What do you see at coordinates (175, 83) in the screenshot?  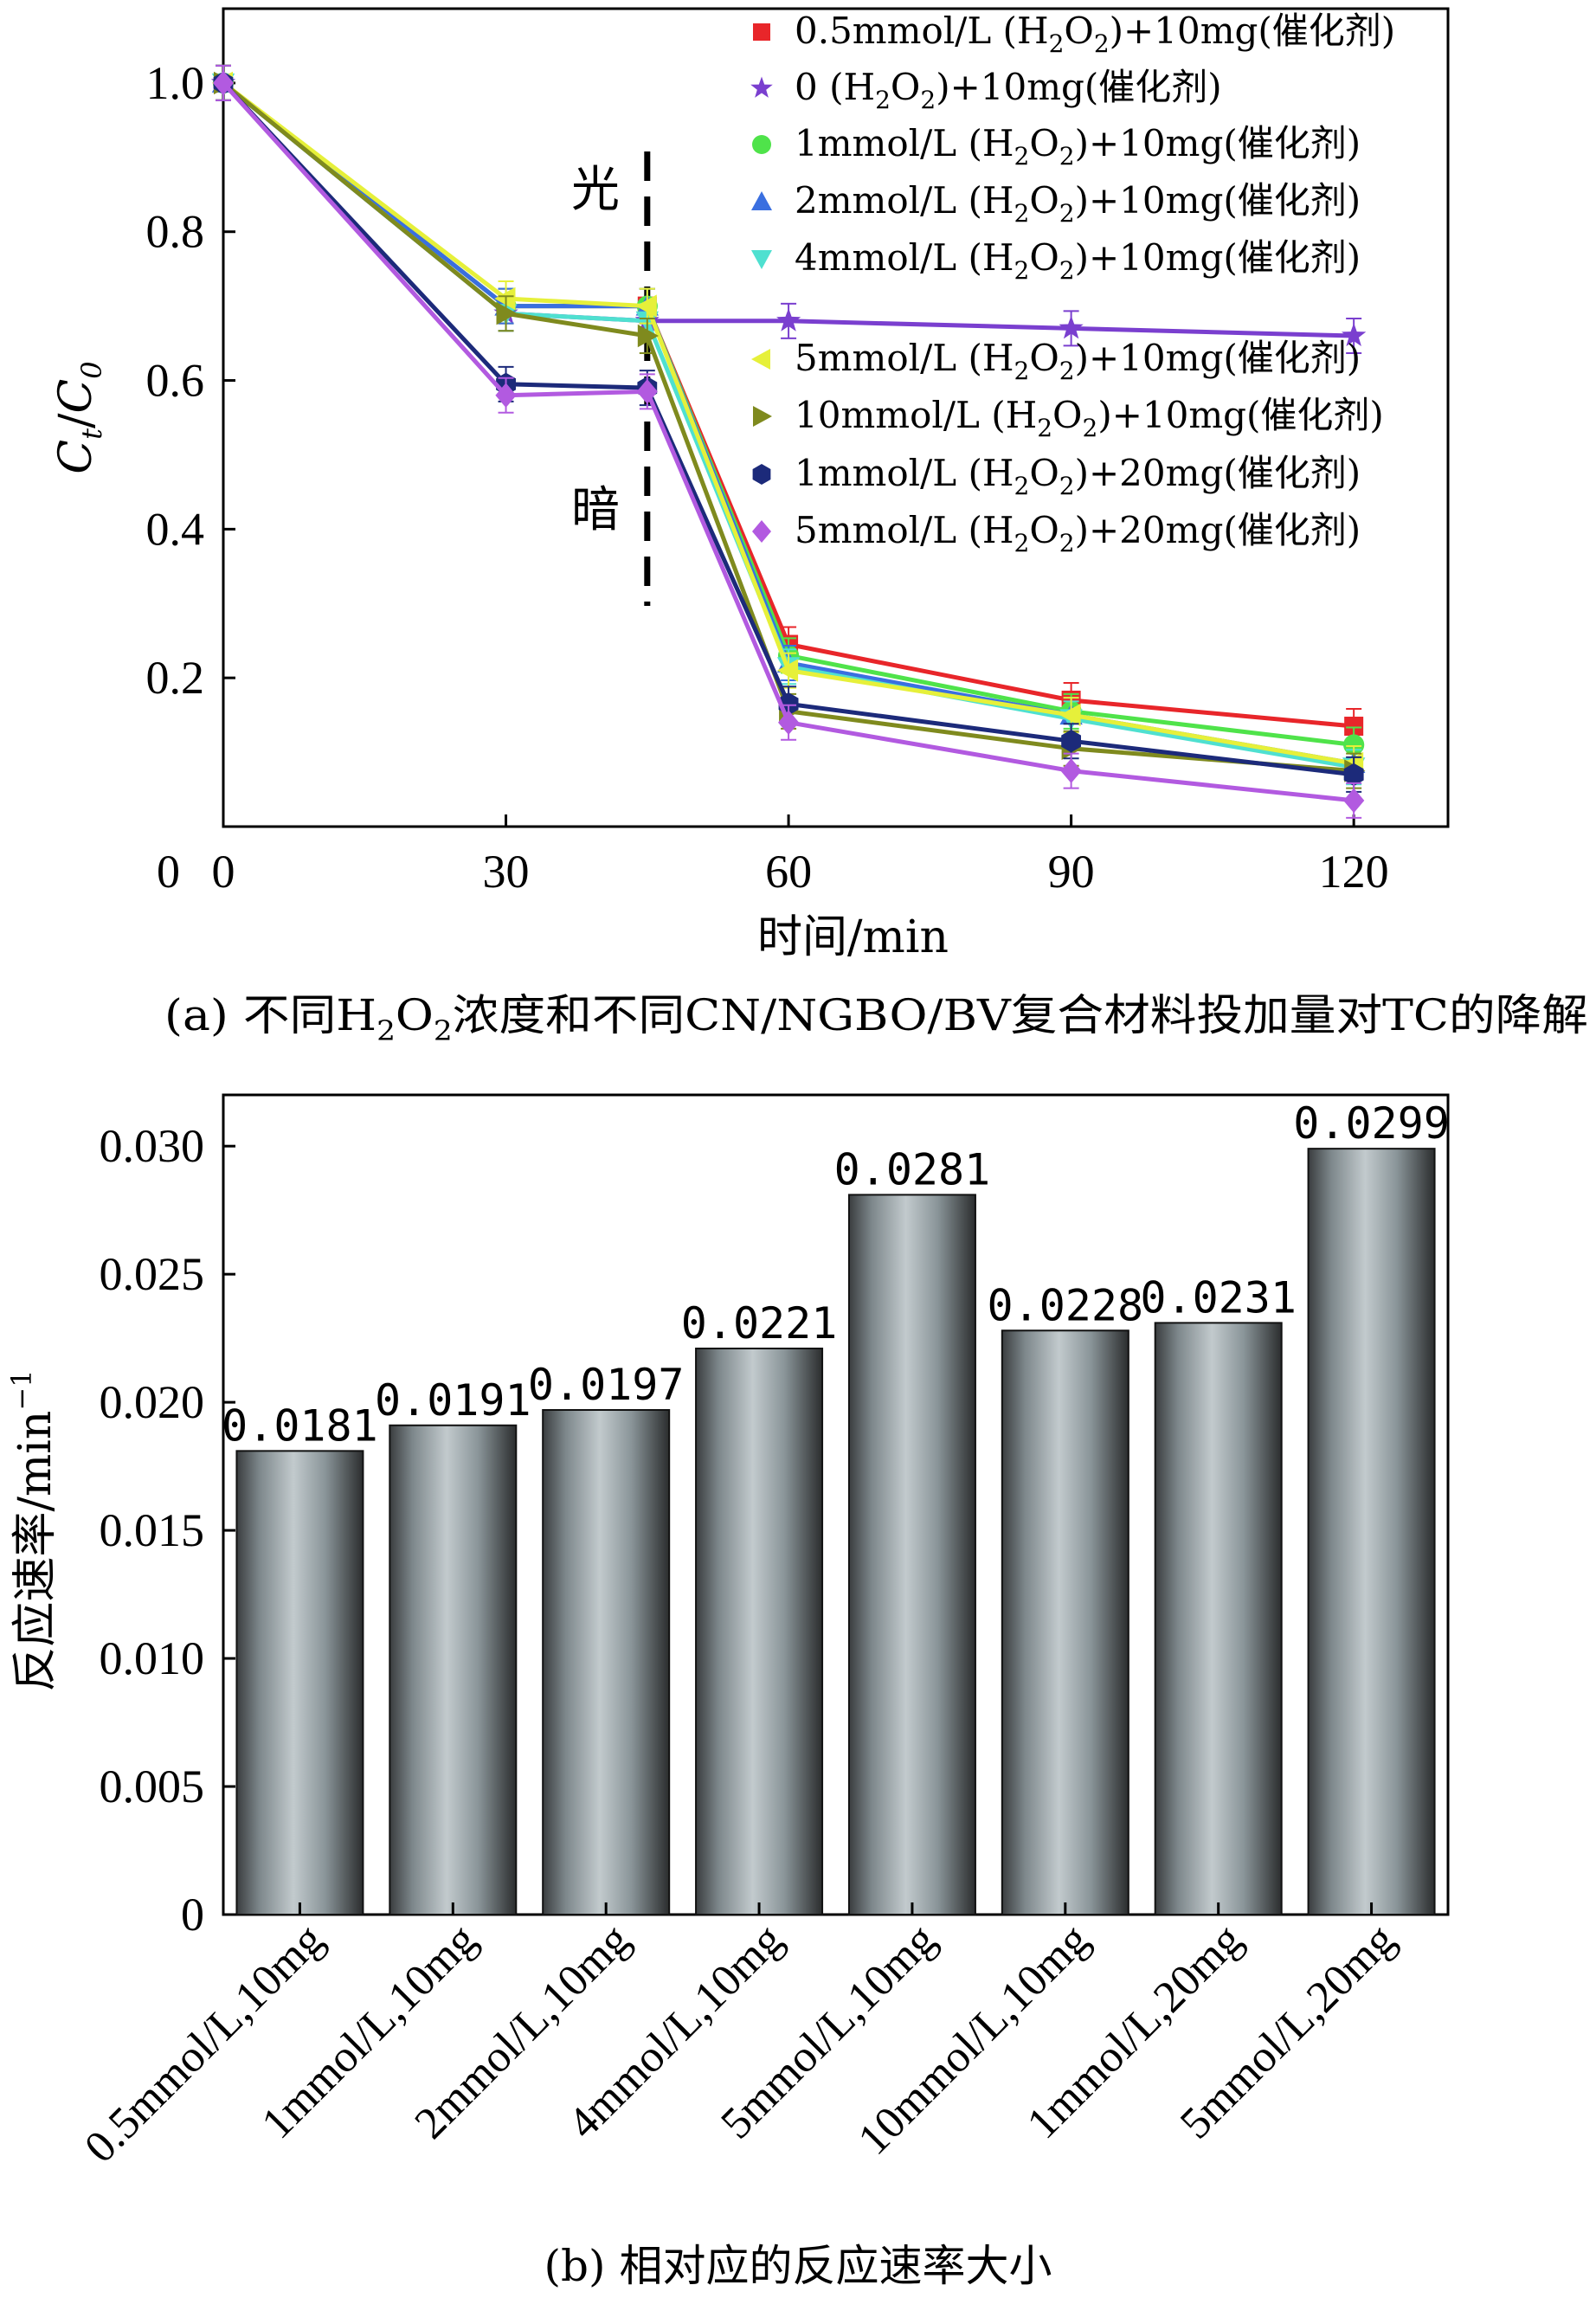 I see `y-tick-label: 1.0` at bounding box center [175, 83].